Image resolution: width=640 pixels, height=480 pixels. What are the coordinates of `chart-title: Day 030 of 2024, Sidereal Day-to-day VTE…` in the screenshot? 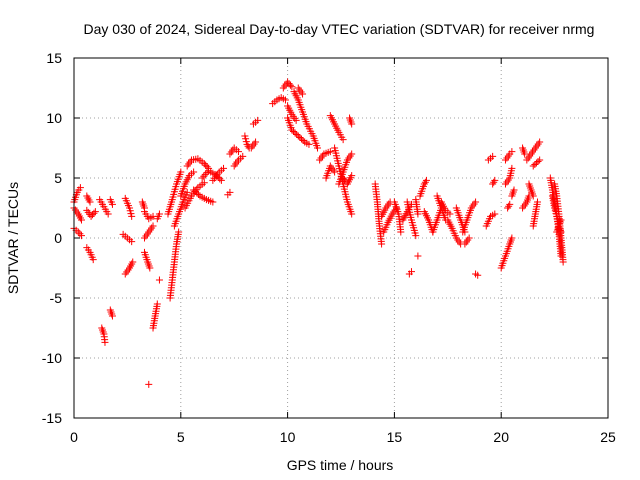 It's located at (339, 29).